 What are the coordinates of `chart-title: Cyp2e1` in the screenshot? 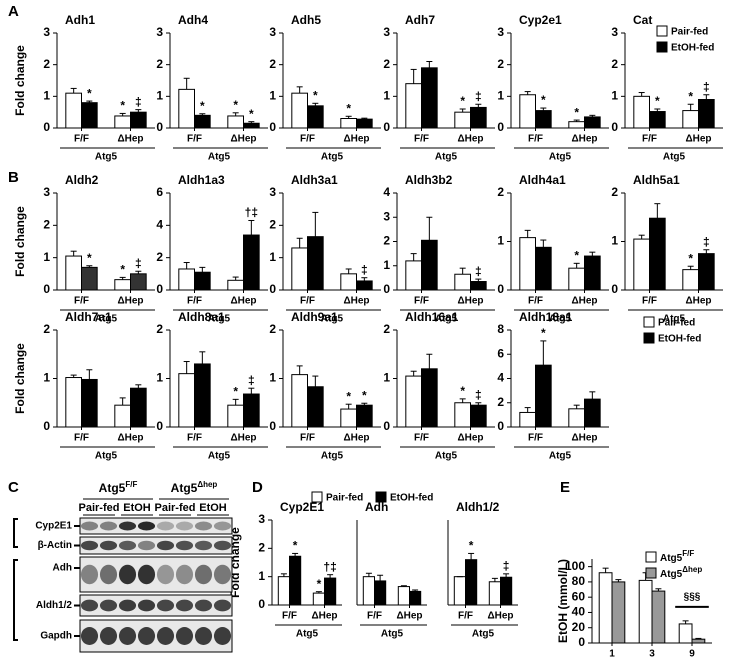 It's located at (540, 20).